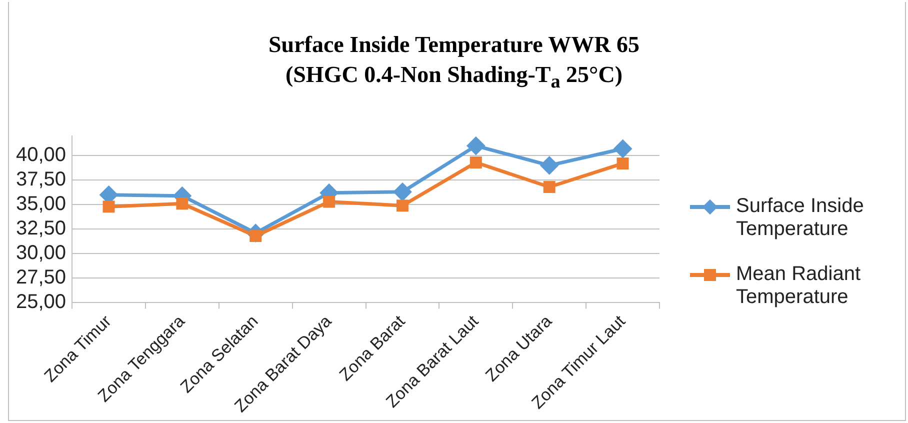 The image size is (908, 423). I want to click on y-tick-label: 25,00, so click(41, 302).